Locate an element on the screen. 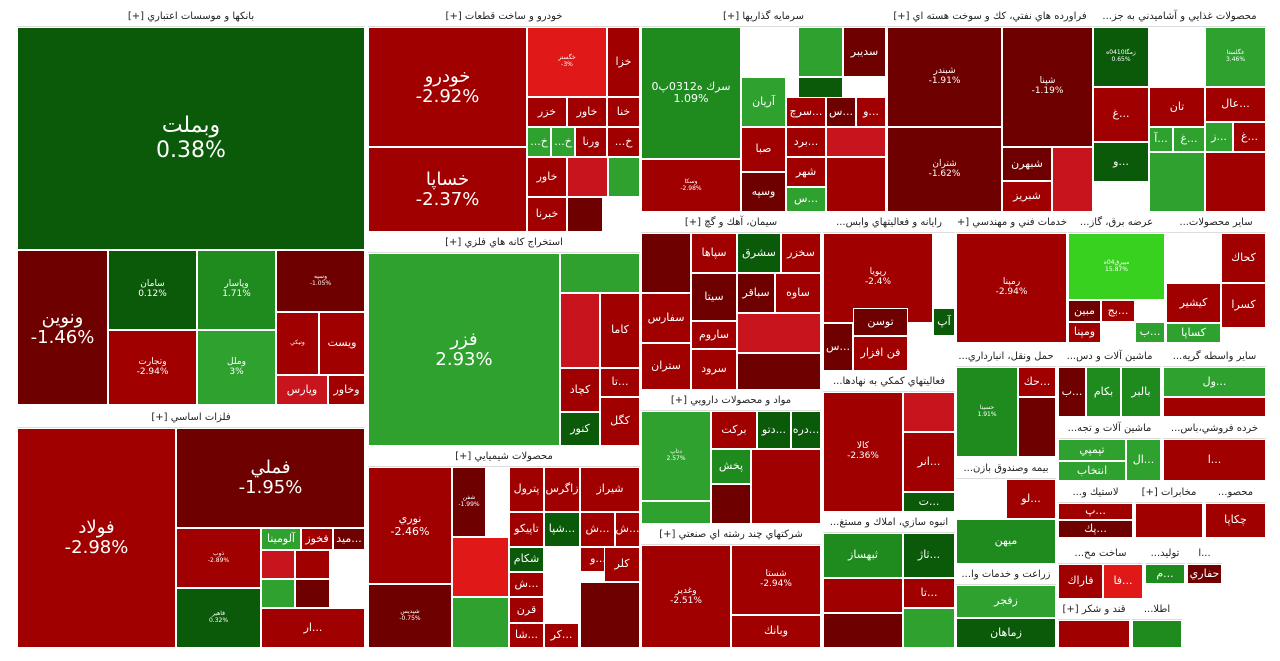  stock-tile: تان is located at coordinates (1177, 107).